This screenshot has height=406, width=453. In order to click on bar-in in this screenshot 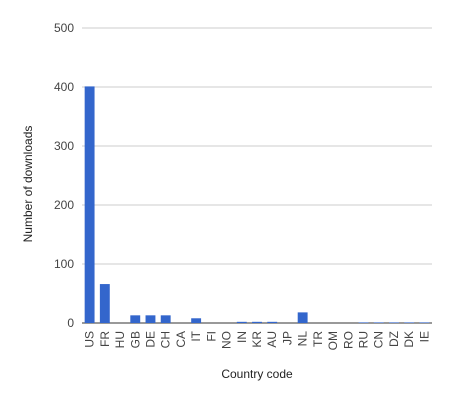, I will do `click(241, 322)`.